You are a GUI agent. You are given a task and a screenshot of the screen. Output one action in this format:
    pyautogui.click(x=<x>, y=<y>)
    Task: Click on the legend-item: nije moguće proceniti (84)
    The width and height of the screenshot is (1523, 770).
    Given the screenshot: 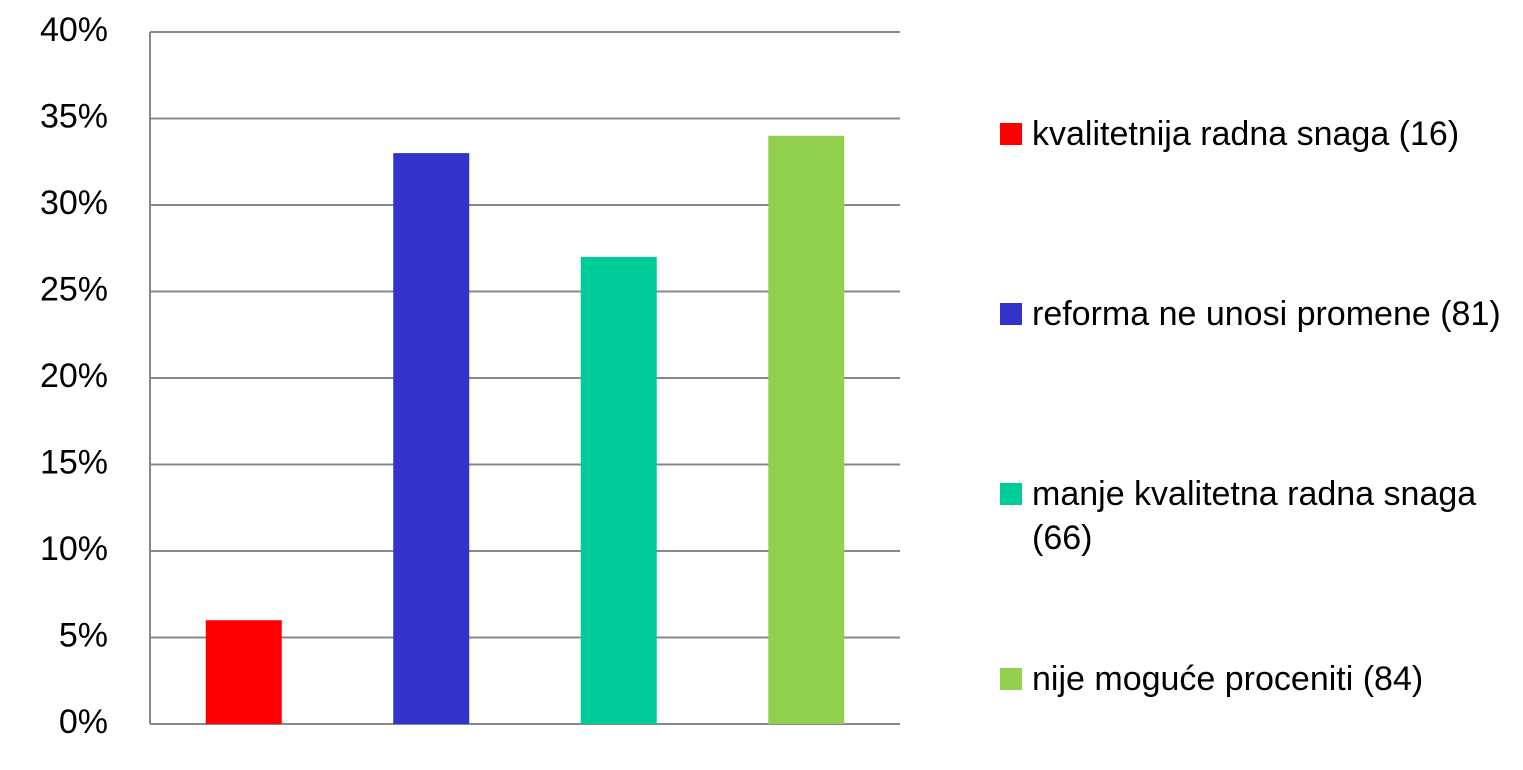 What is the action you would take?
    pyautogui.click(x=1260, y=679)
    